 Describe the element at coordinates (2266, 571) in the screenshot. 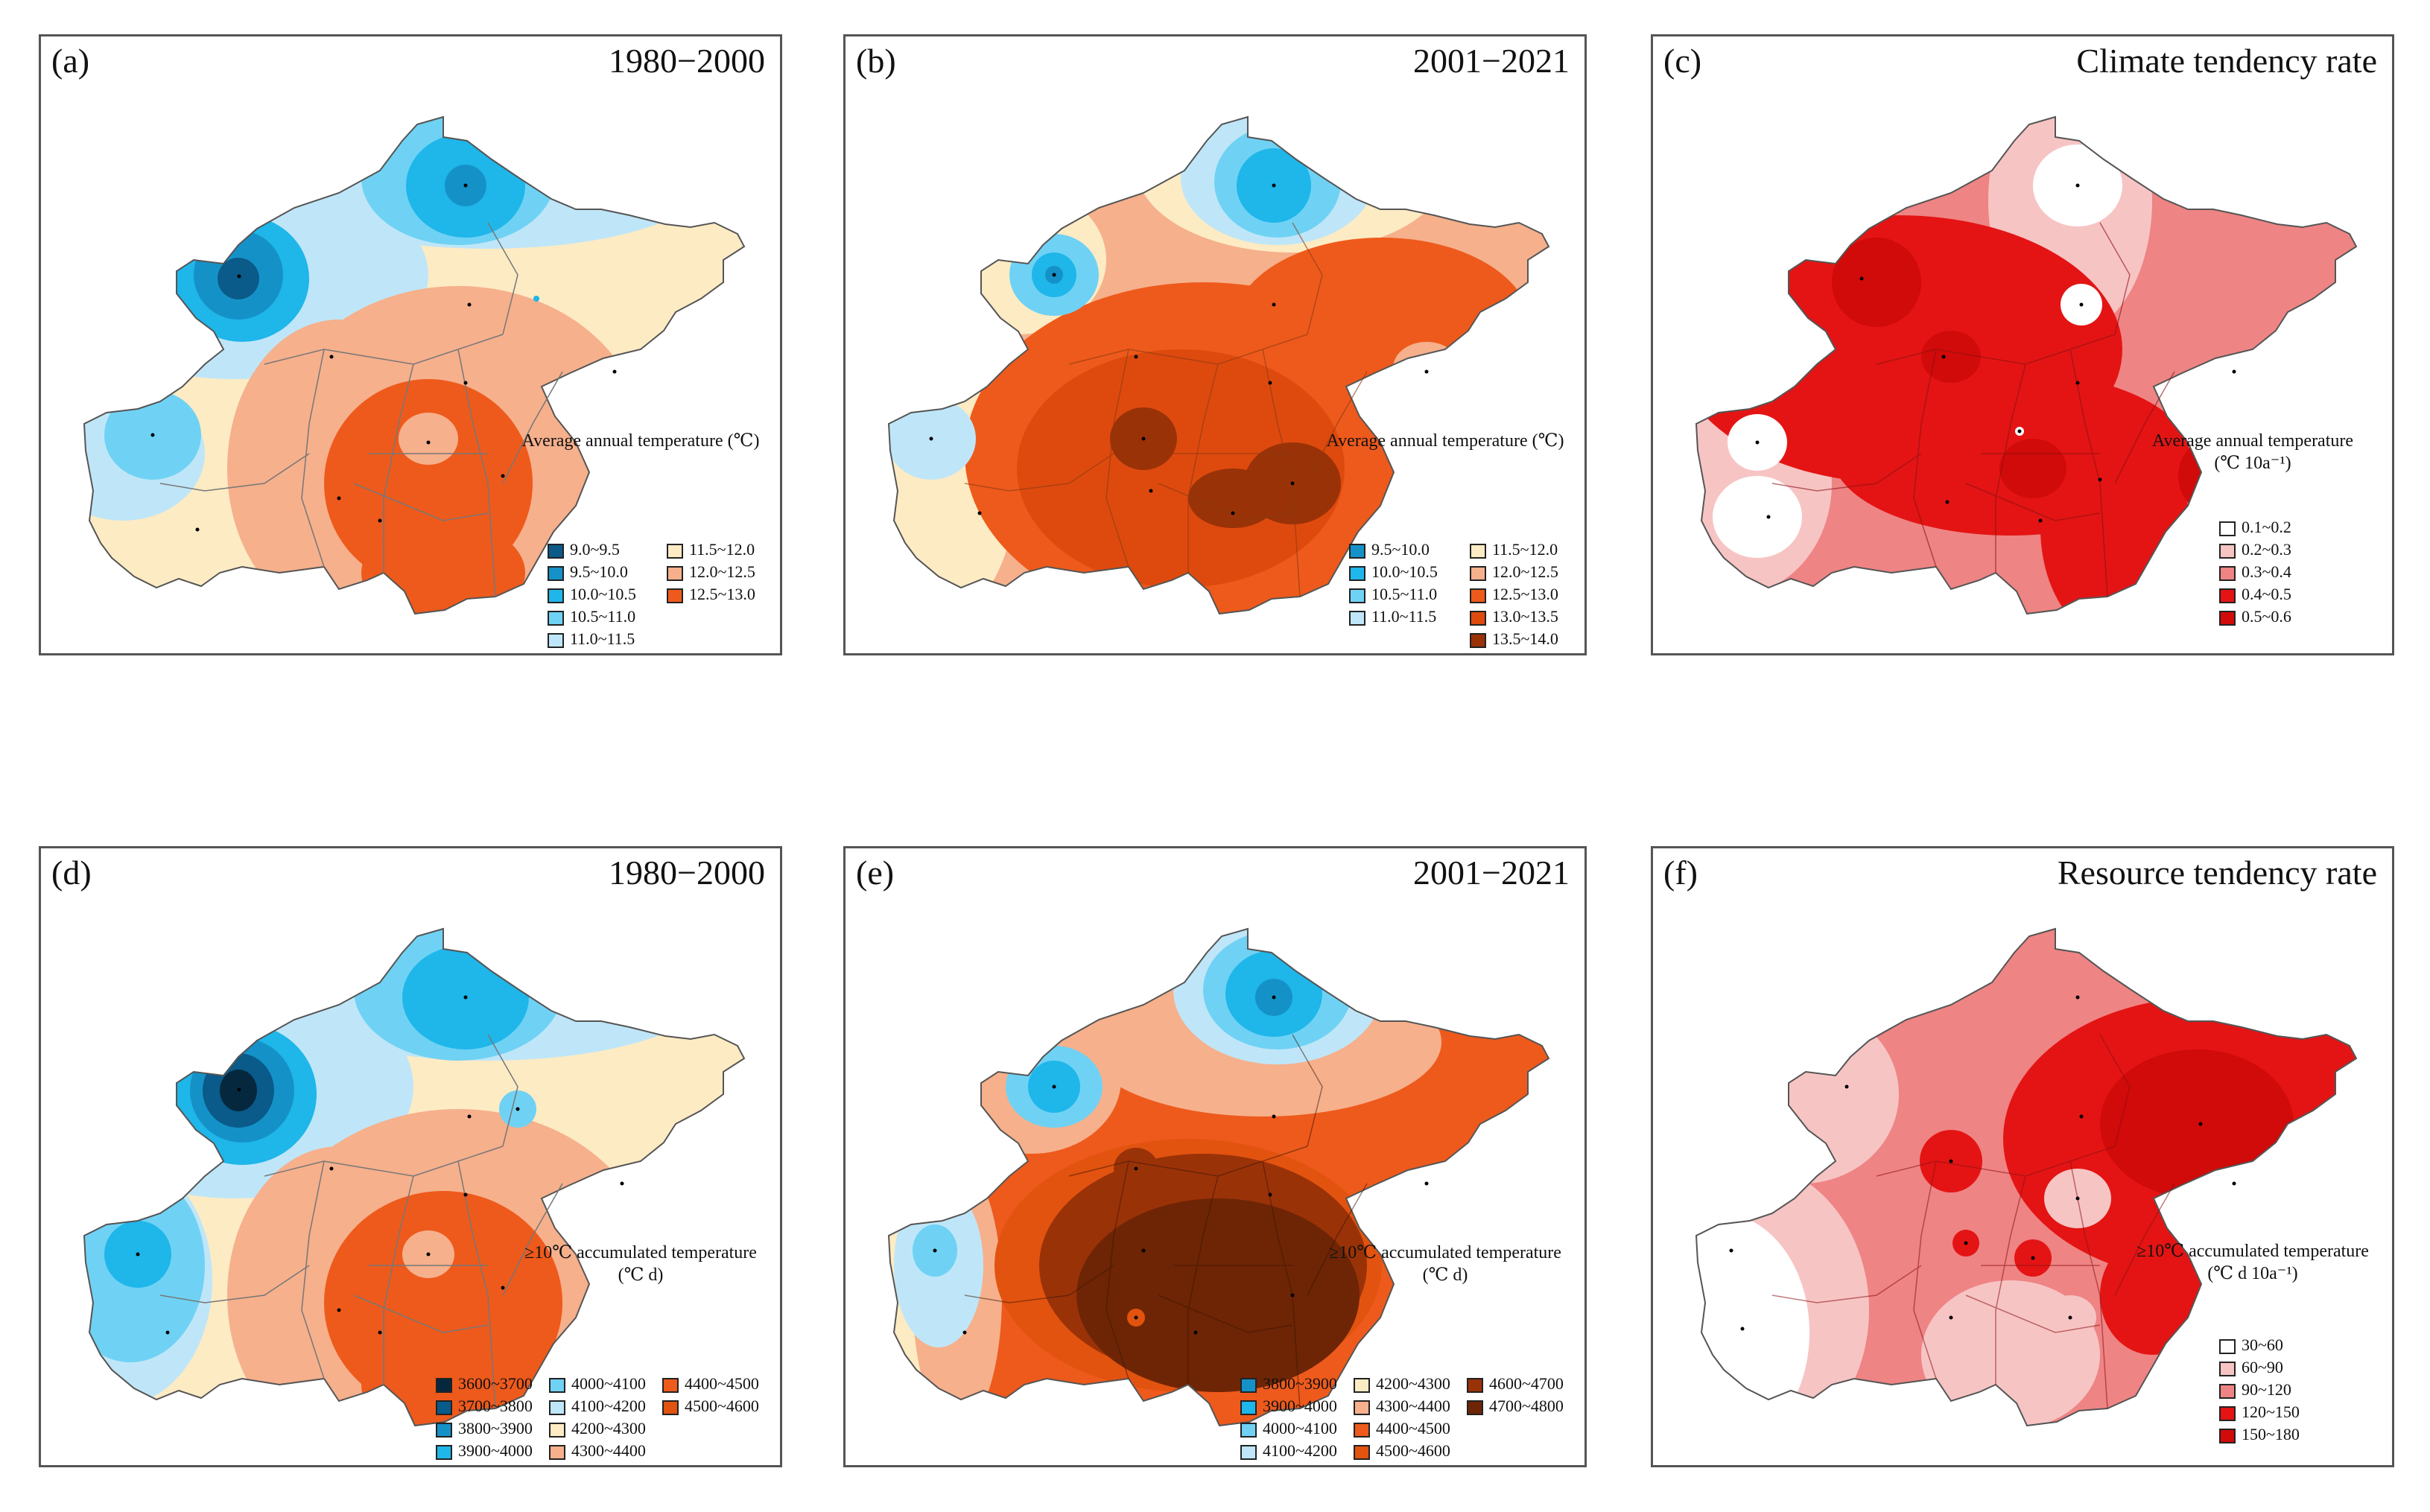

I see `legend-label: 0.3~0.4` at that location.